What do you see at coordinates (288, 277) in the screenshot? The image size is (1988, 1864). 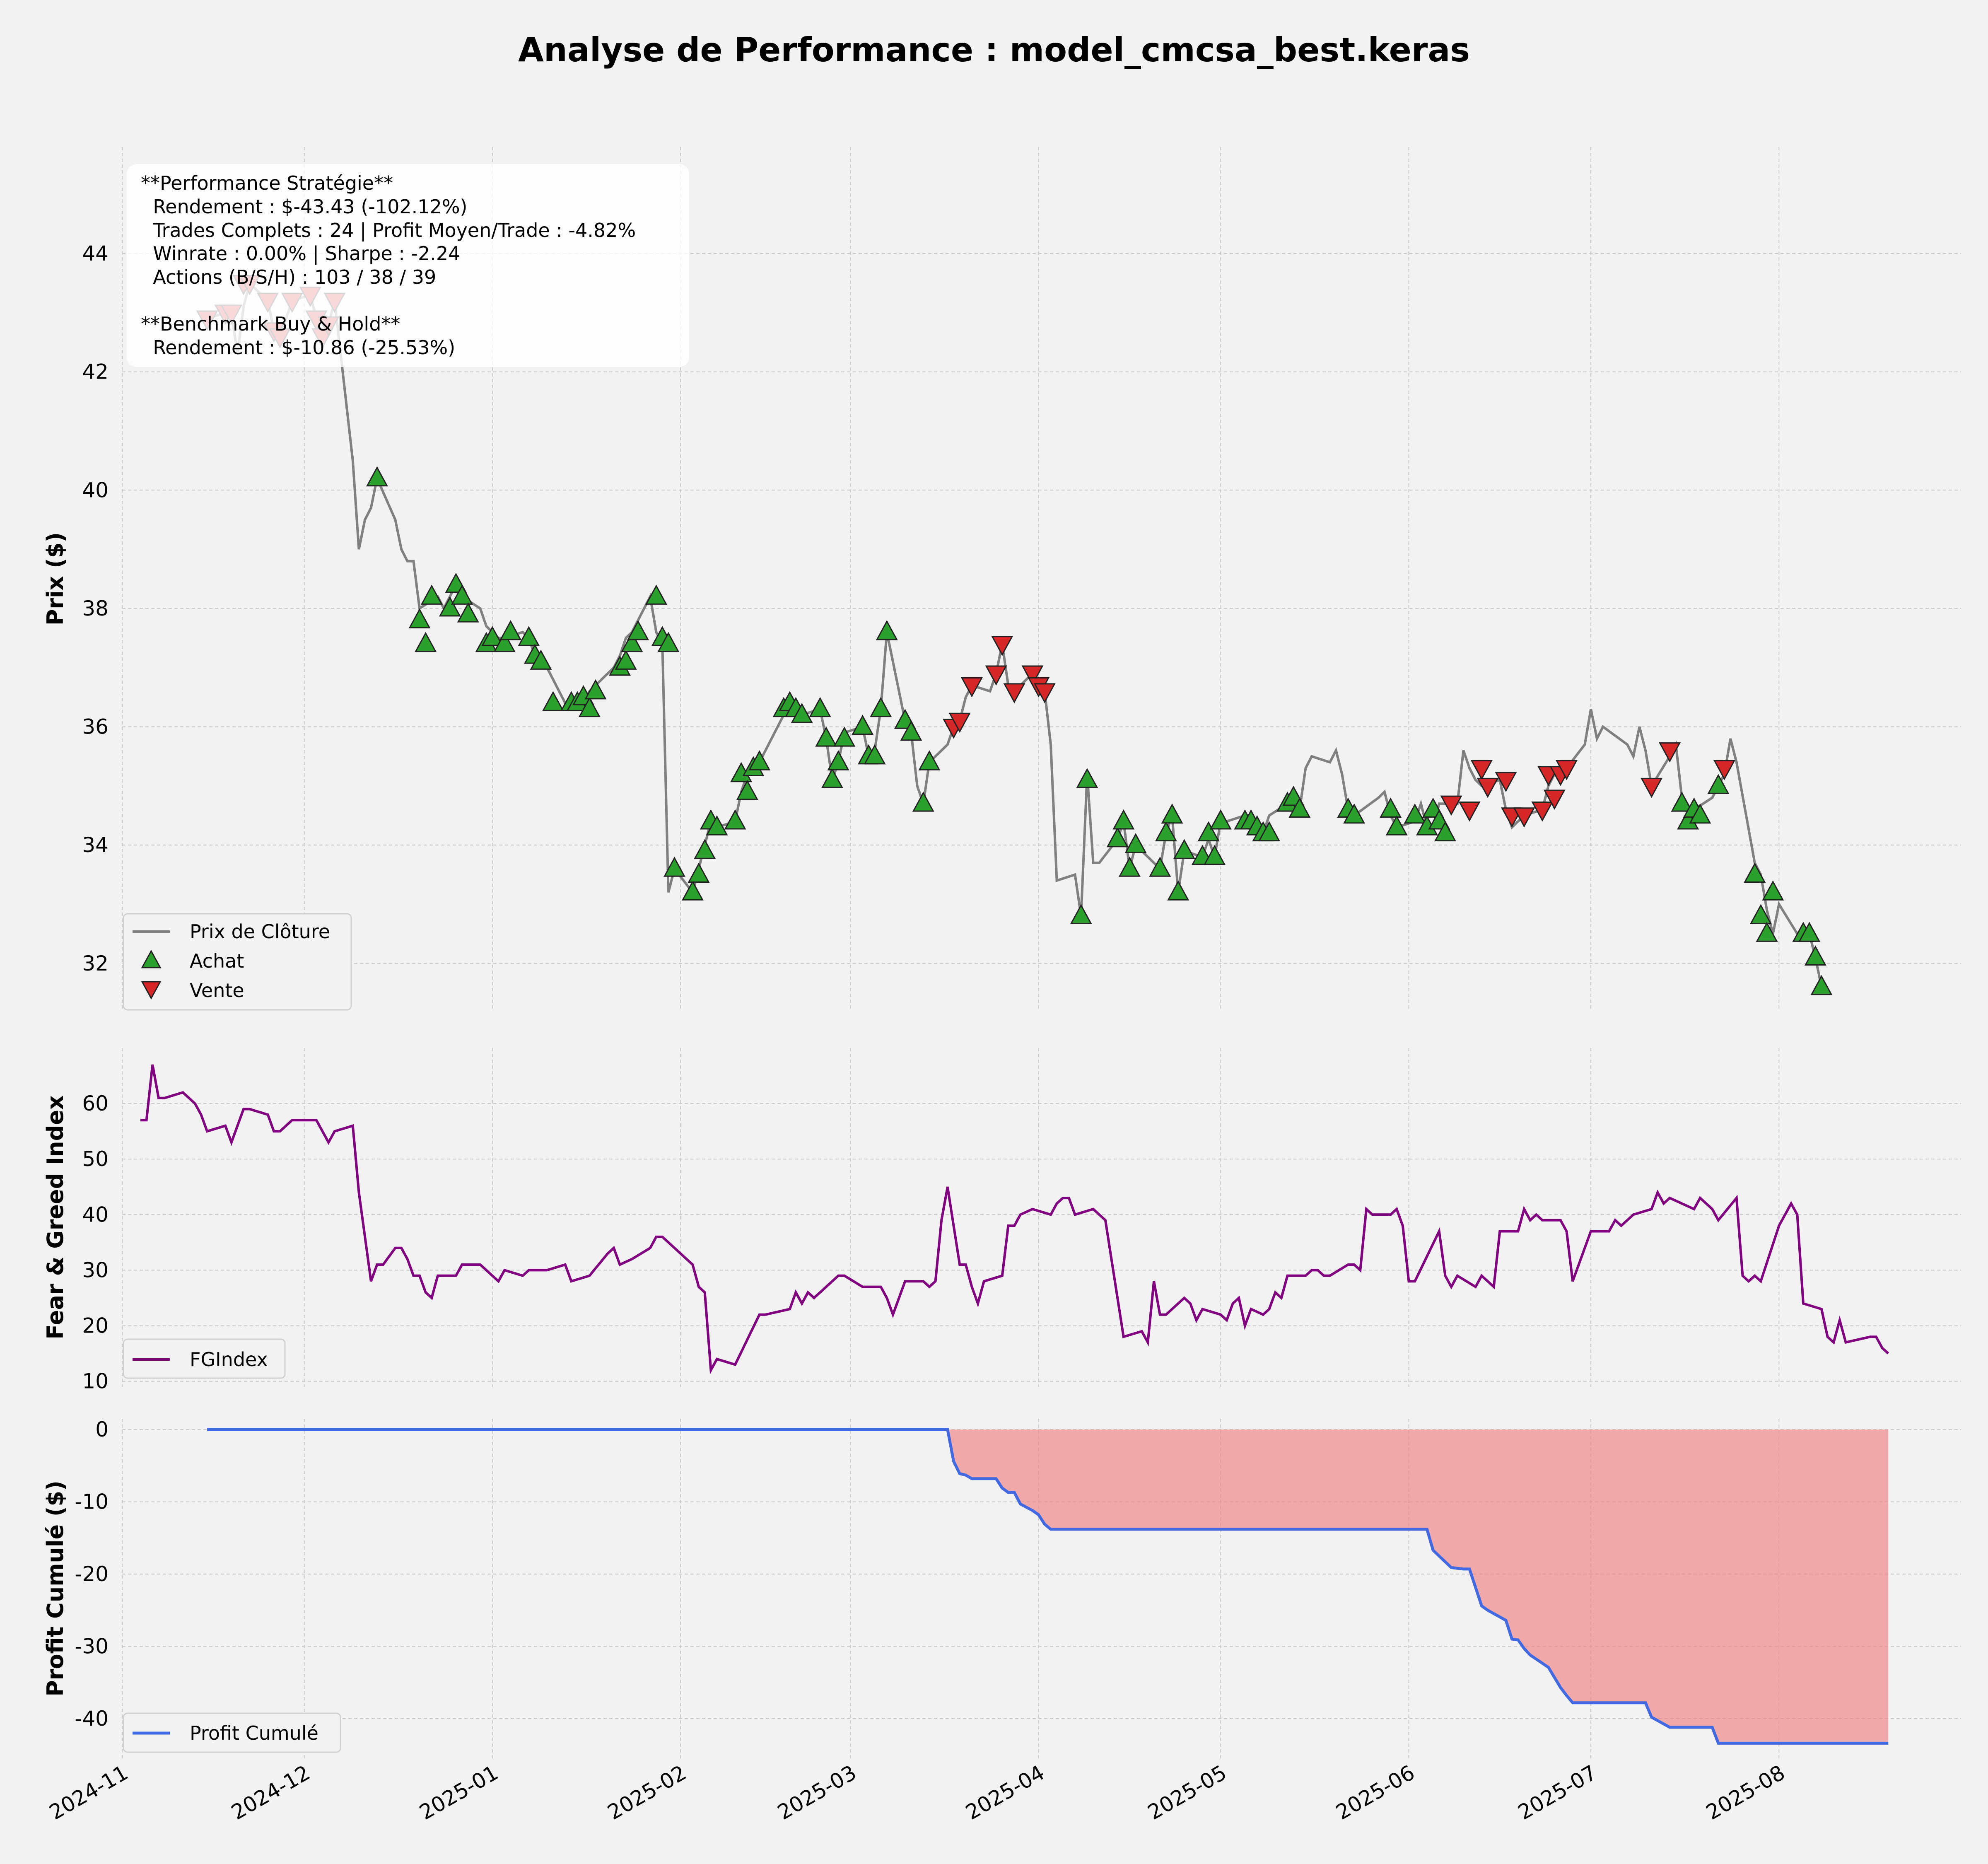 I see `info-line-4: Actions (B/S/H) : 103 / 38 / 39` at bounding box center [288, 277].